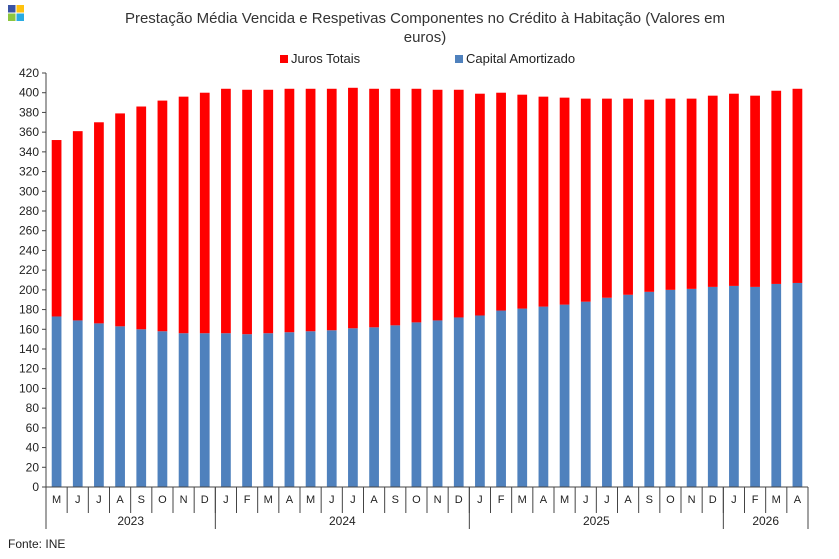  What do you see at coordinates (29, 191) in the screenshot?
I see `y-tick-label: 300` at bounding box center [29, 191].